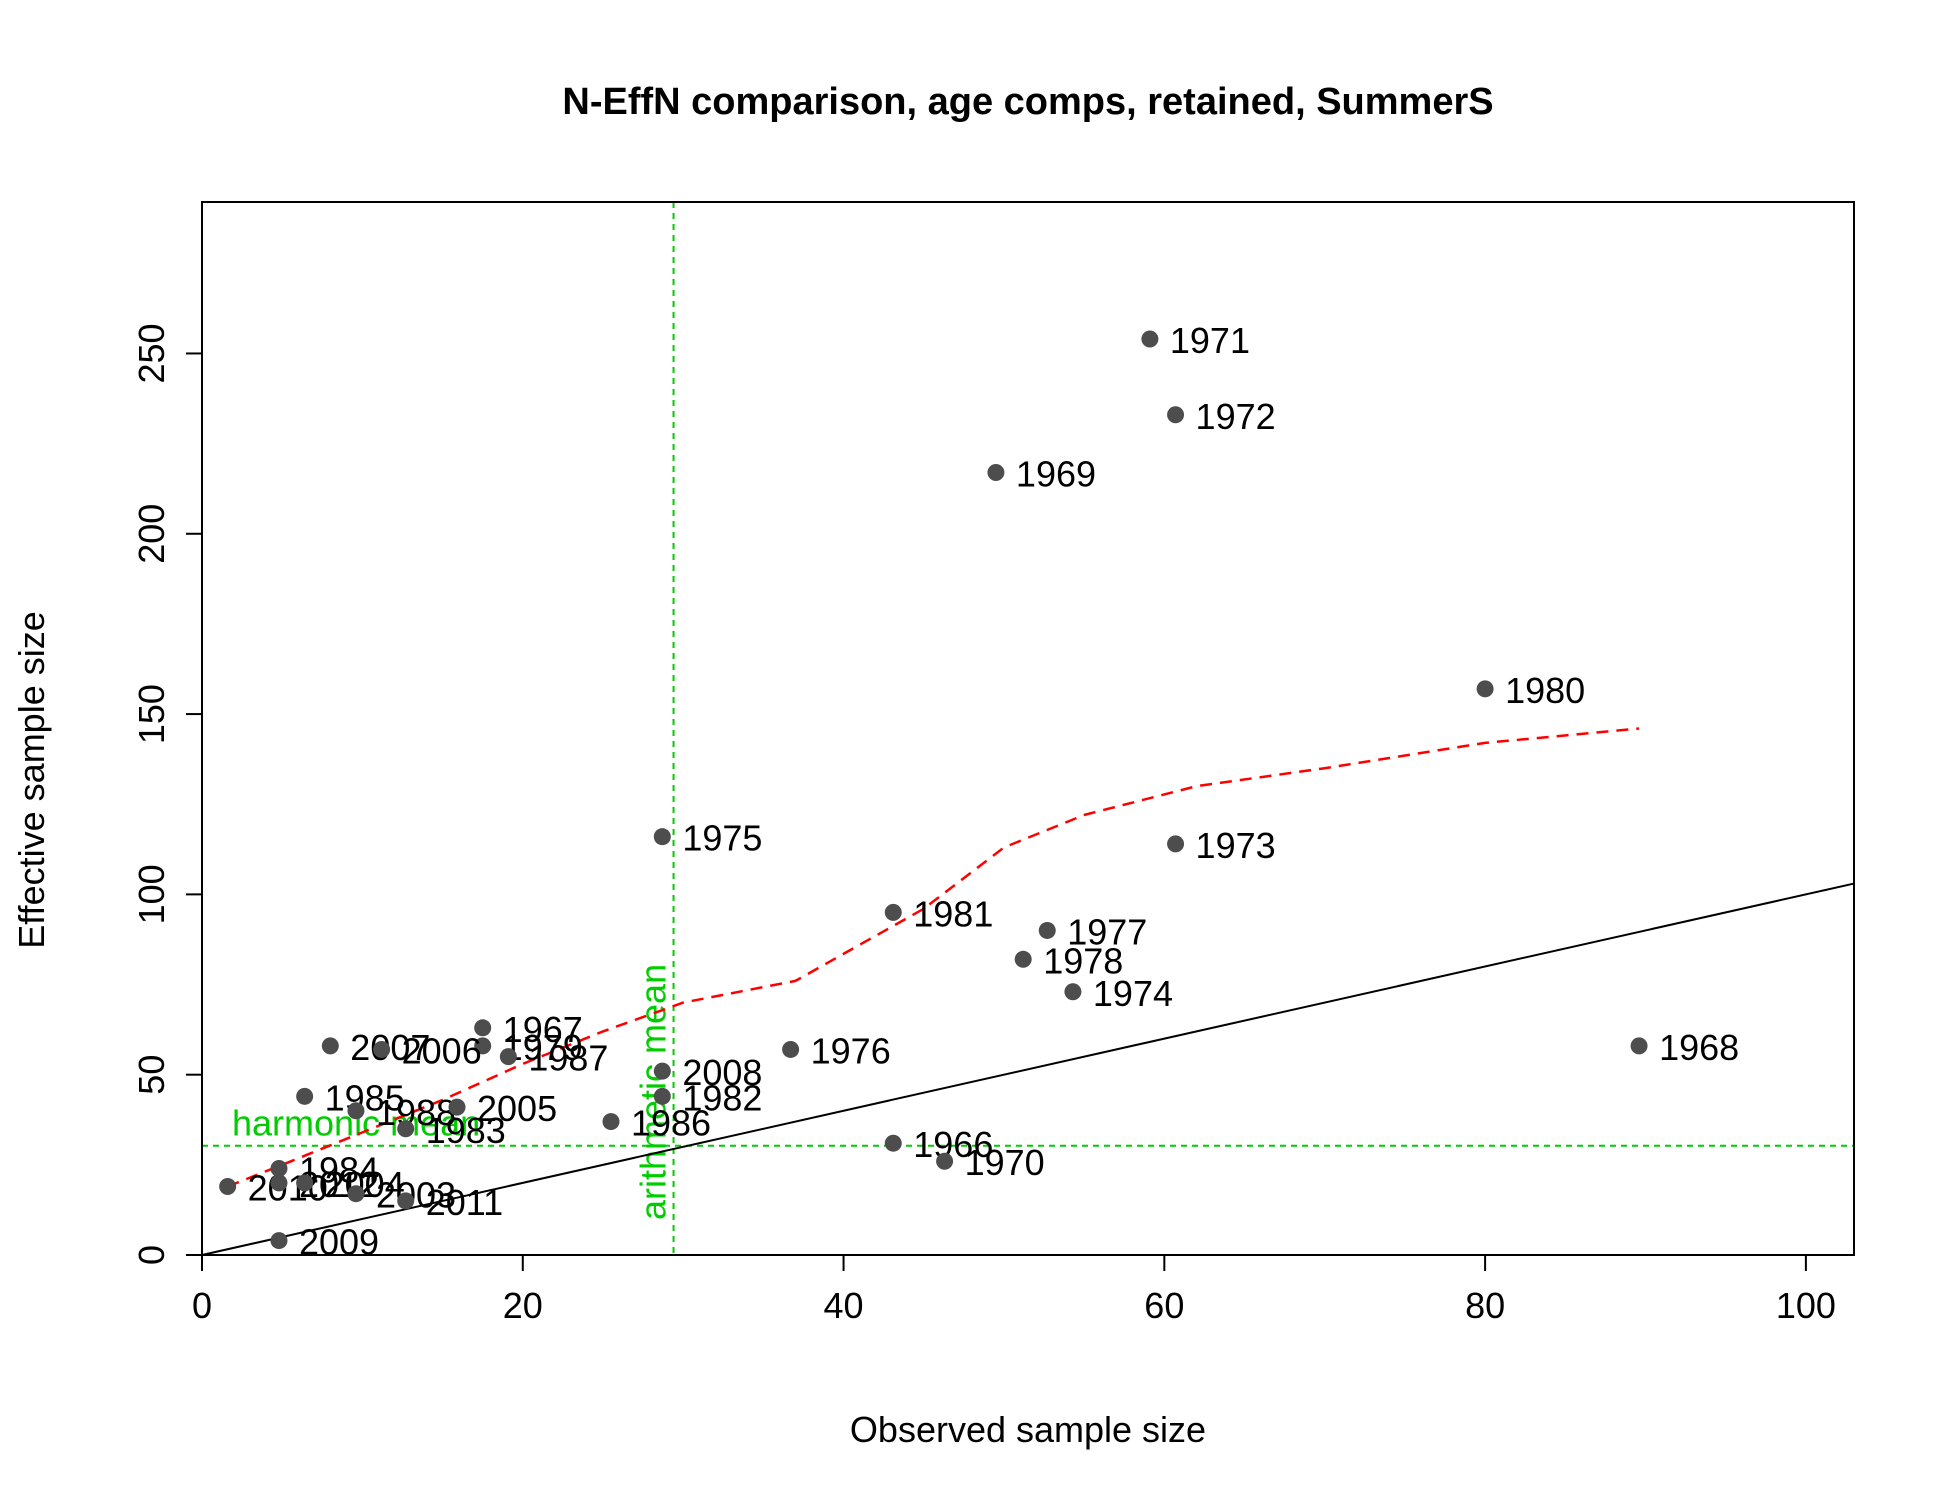 This screenshot has width=1950, height=1500. Describe the element at coordinates (457, 1107) in the screenshot. I see `data-point-2005` at that location.